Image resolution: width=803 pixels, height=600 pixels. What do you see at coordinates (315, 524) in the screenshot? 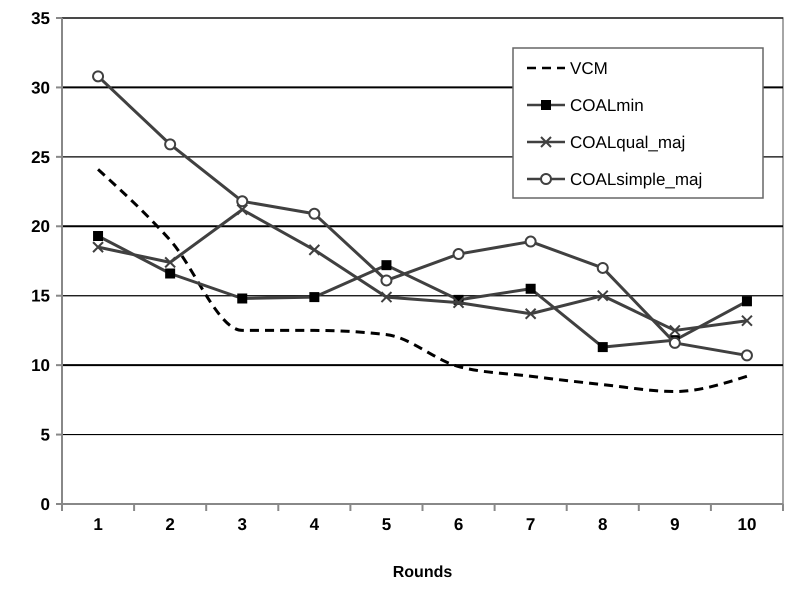
I see `x-tick-label: 4` at bounding box center [315, 524].